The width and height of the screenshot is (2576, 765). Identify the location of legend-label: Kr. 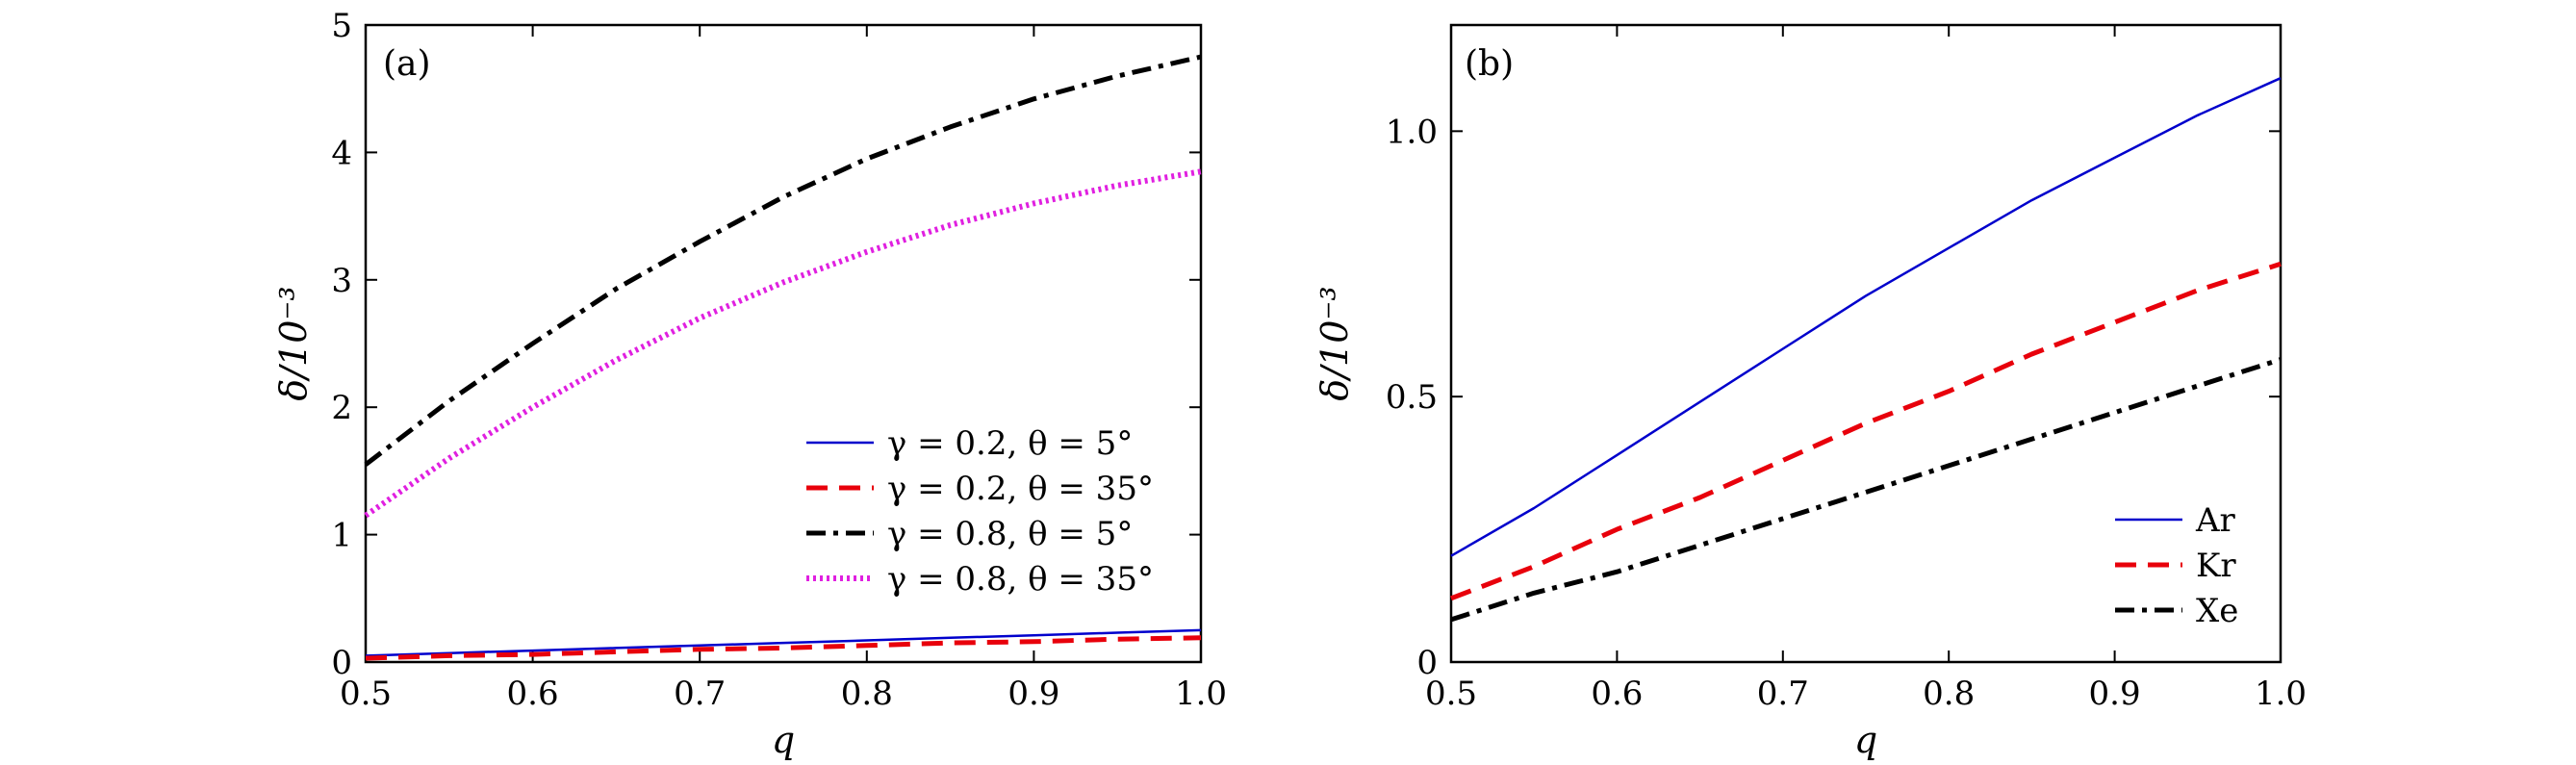
(2216, 566).